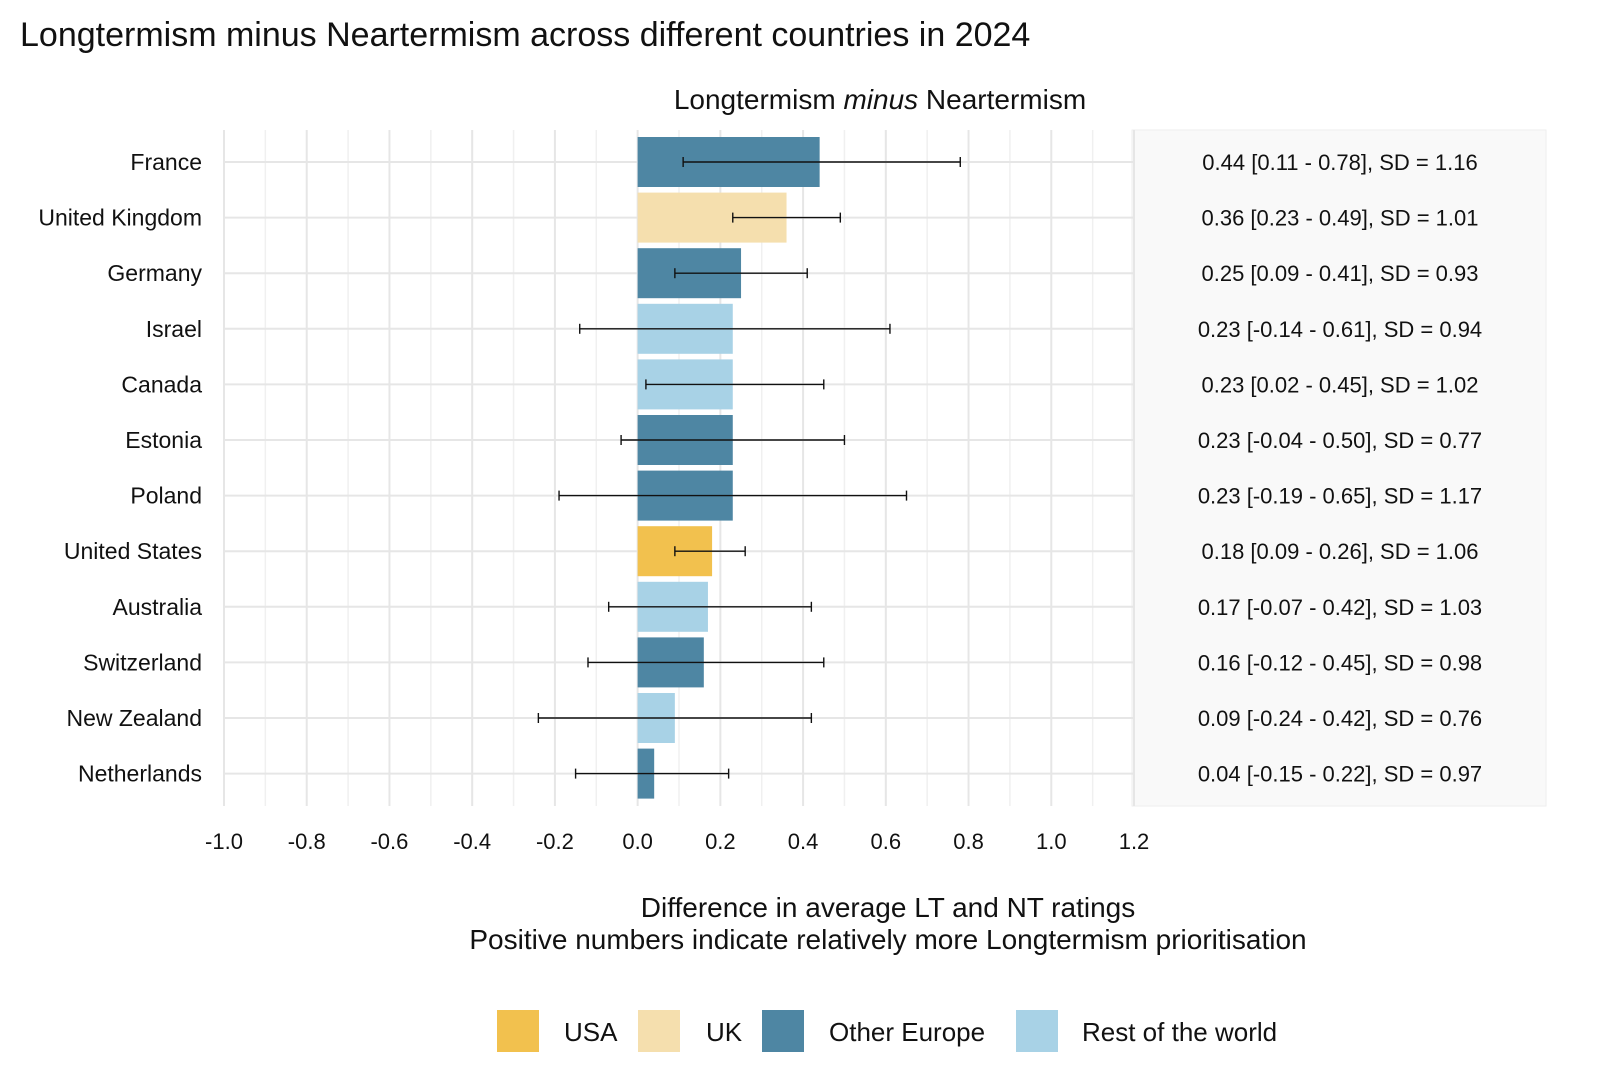 This screenshot has height=1066, width=1600. I want to click on x-tick-label: -0.6, so click(389, 841).